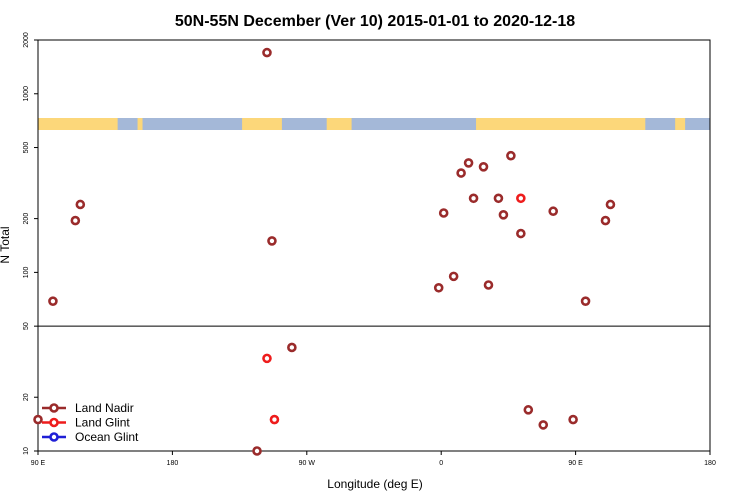 The width and height of the screenshot is (750, 500). I want to click on y-tick-label: 500, so click(26, 148).